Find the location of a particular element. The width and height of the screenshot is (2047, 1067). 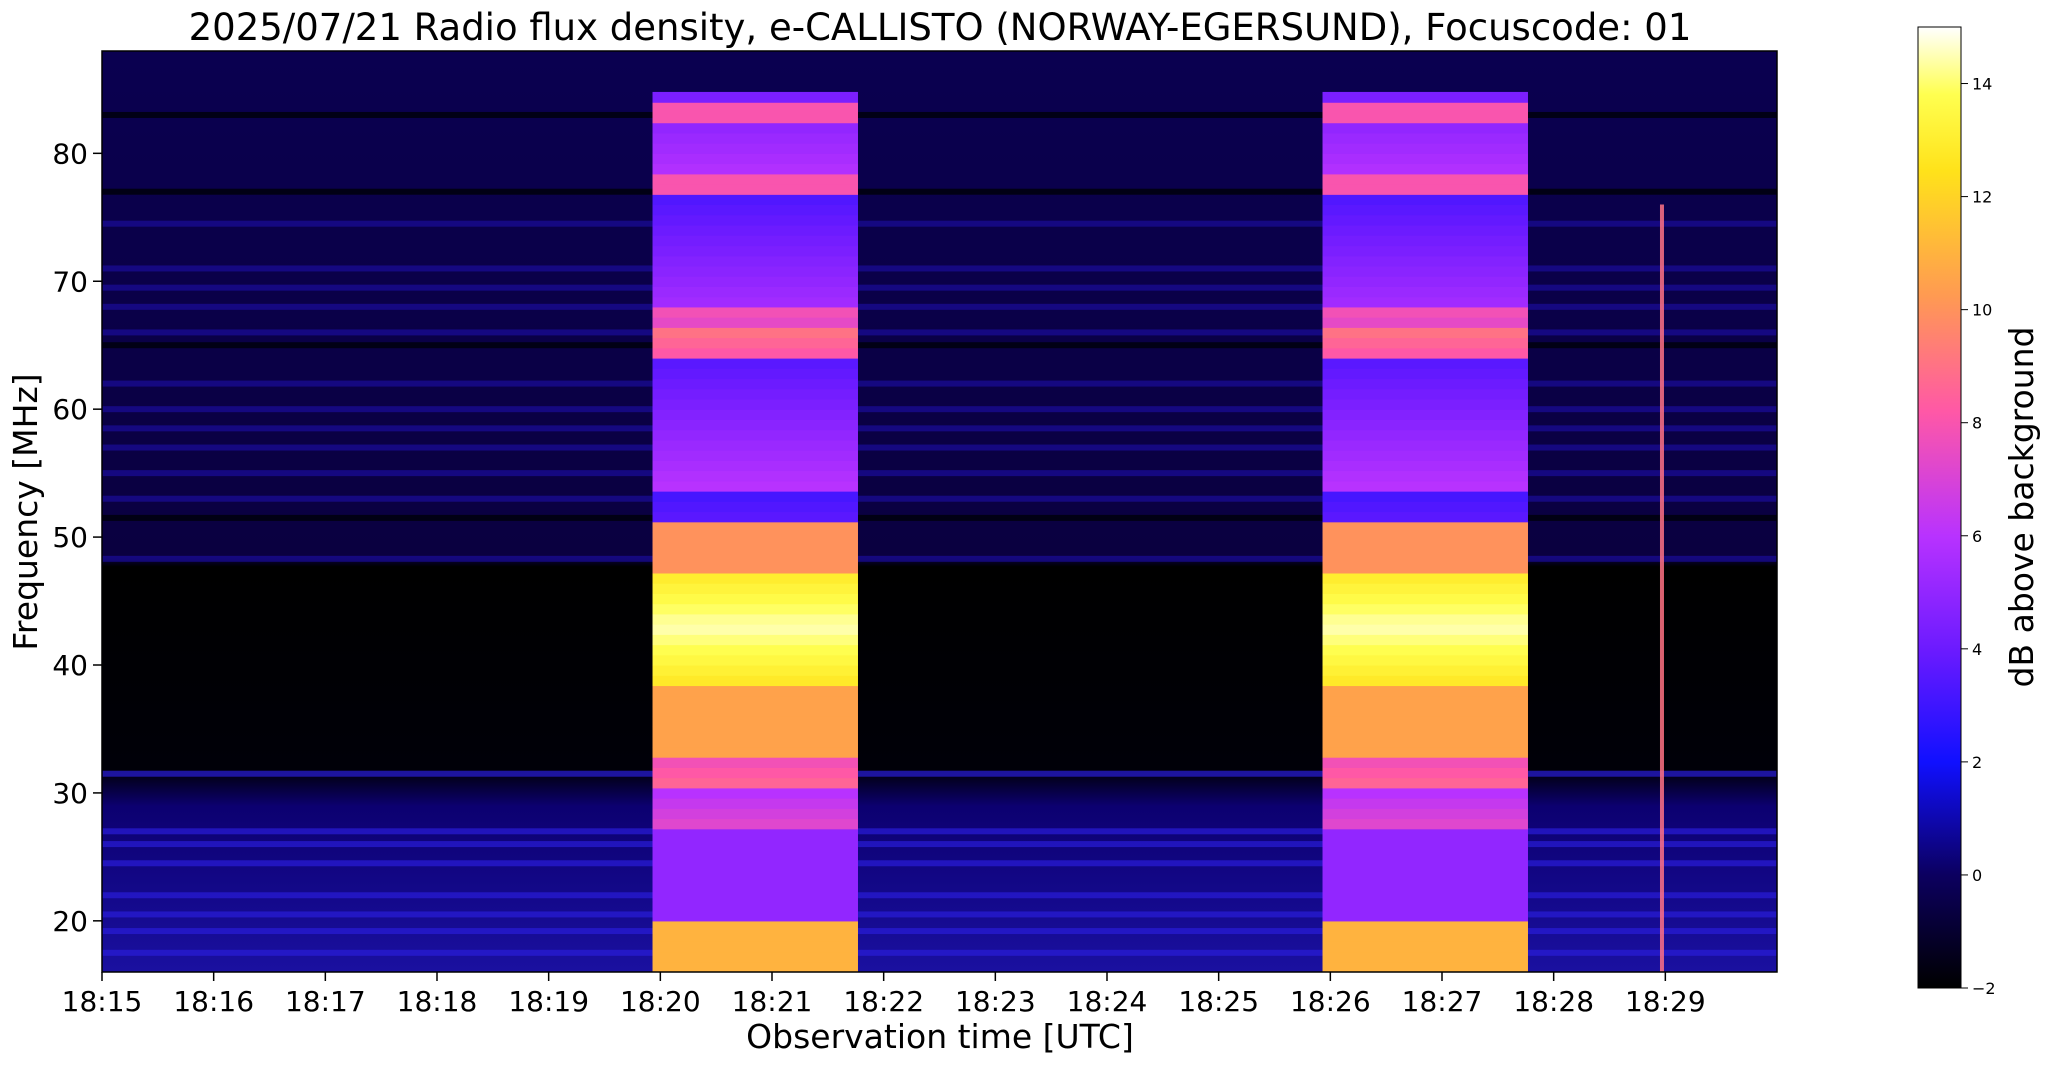

x-tick-label: 18:18 is located at coordinates (437, 1001).